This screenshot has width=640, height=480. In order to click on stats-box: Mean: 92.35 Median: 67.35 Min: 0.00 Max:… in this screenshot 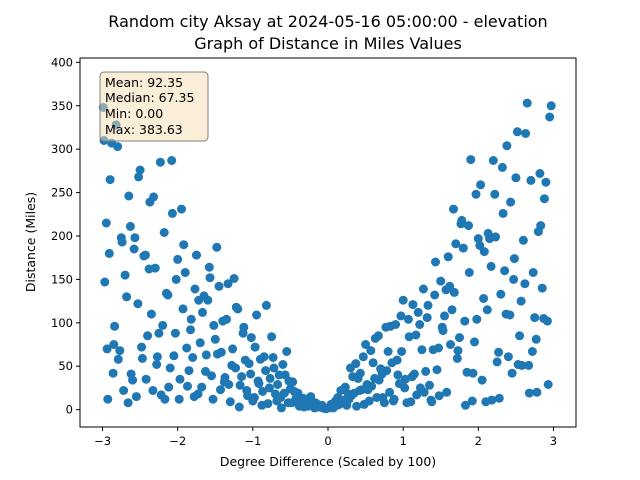, I will do `click(154, 106)`.